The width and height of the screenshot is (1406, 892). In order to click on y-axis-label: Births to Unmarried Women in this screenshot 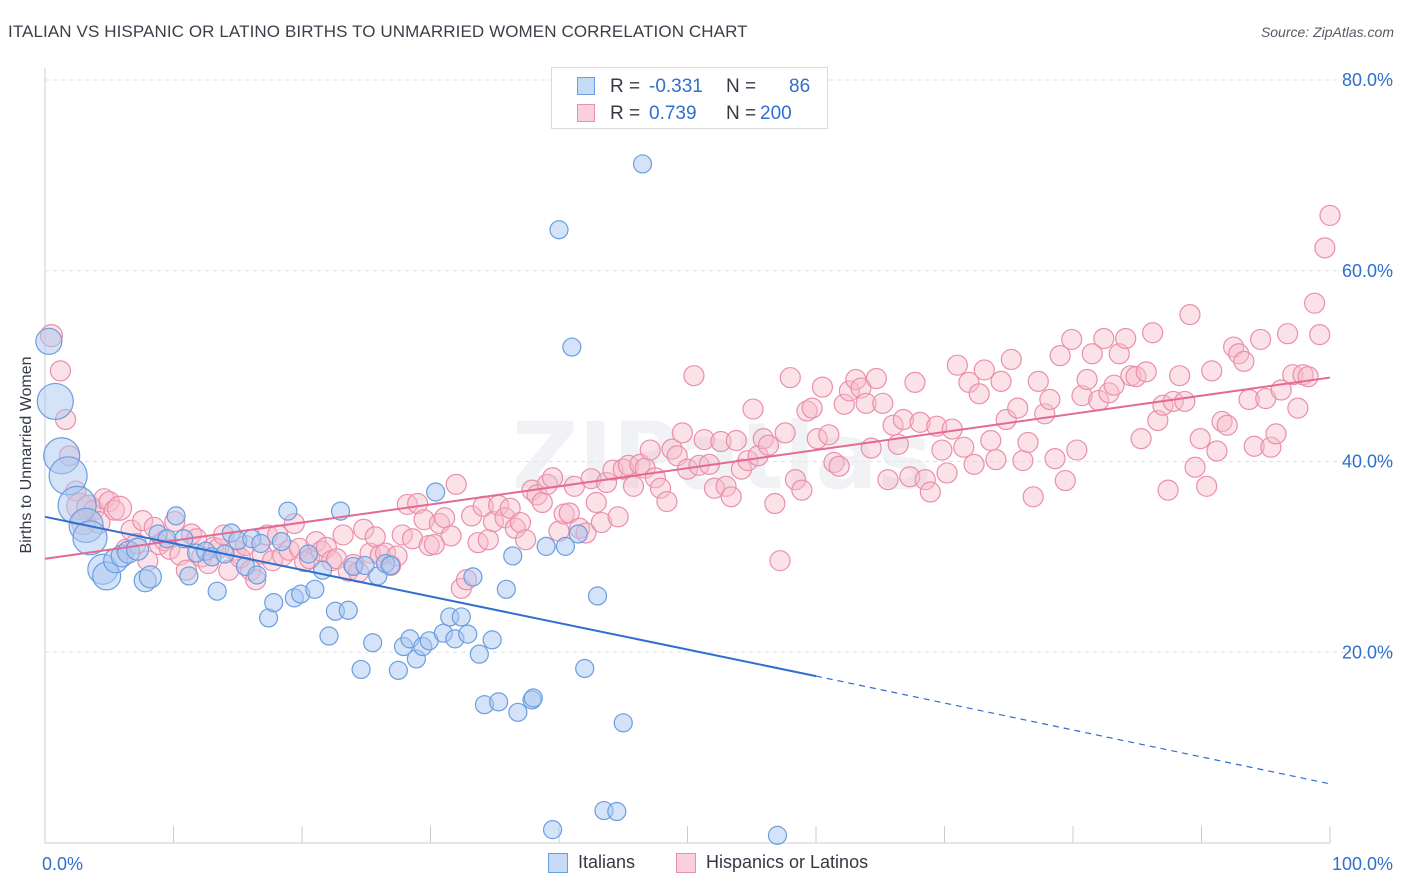, I will do `click(26, 455)`.